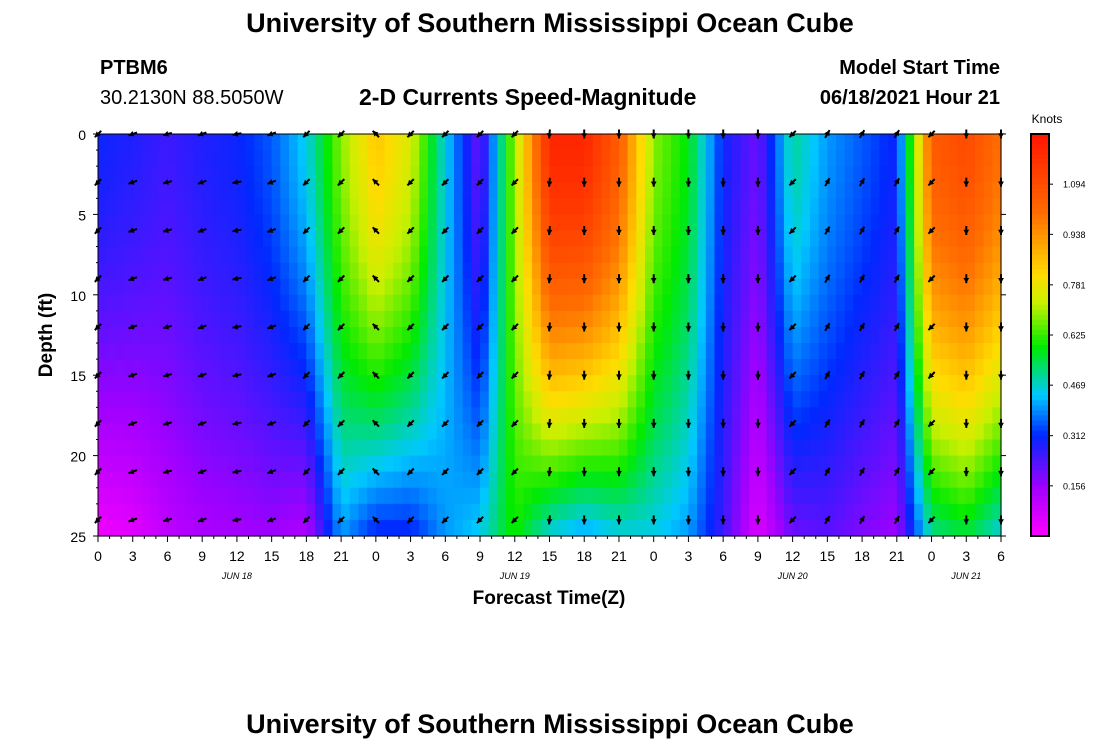  I want to click on x-tick-label: 18, so click(584, 556).